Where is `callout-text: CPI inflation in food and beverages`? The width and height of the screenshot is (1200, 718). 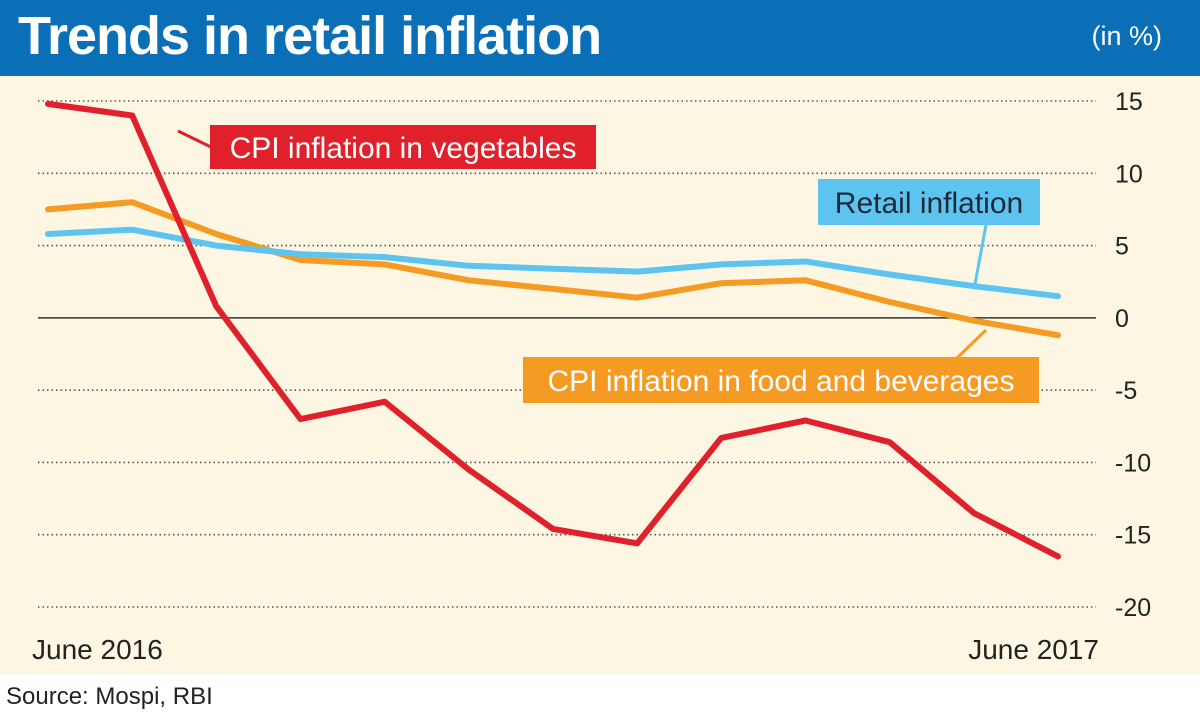 callout-text: CPI inflation in food and beverages is located at coordinates (781, 381).